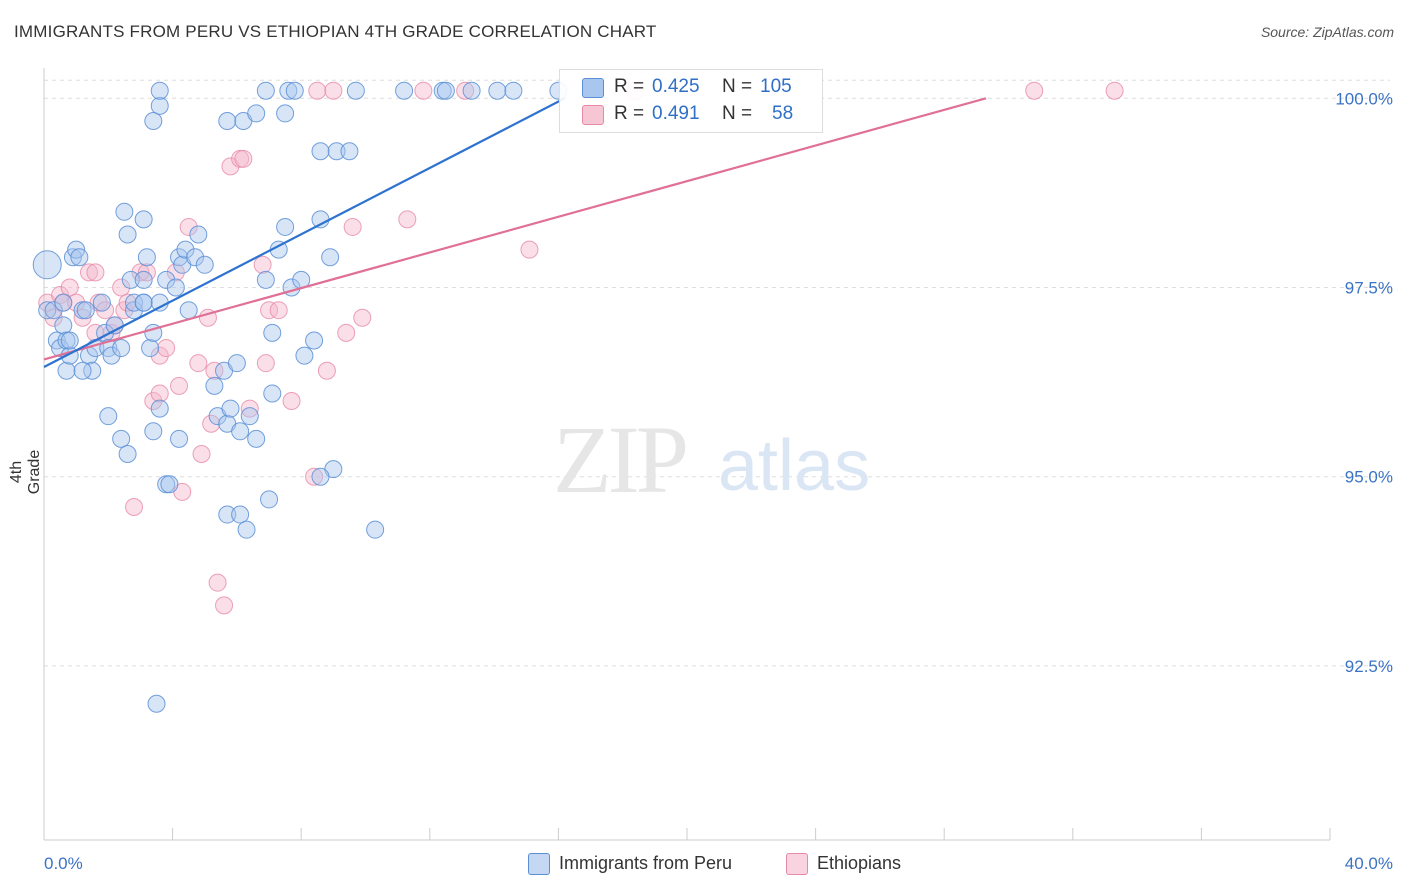 This screenshot has width=1406, height=892. I want to click on legend-r-value-peru: 0.425, so click(676, 86).